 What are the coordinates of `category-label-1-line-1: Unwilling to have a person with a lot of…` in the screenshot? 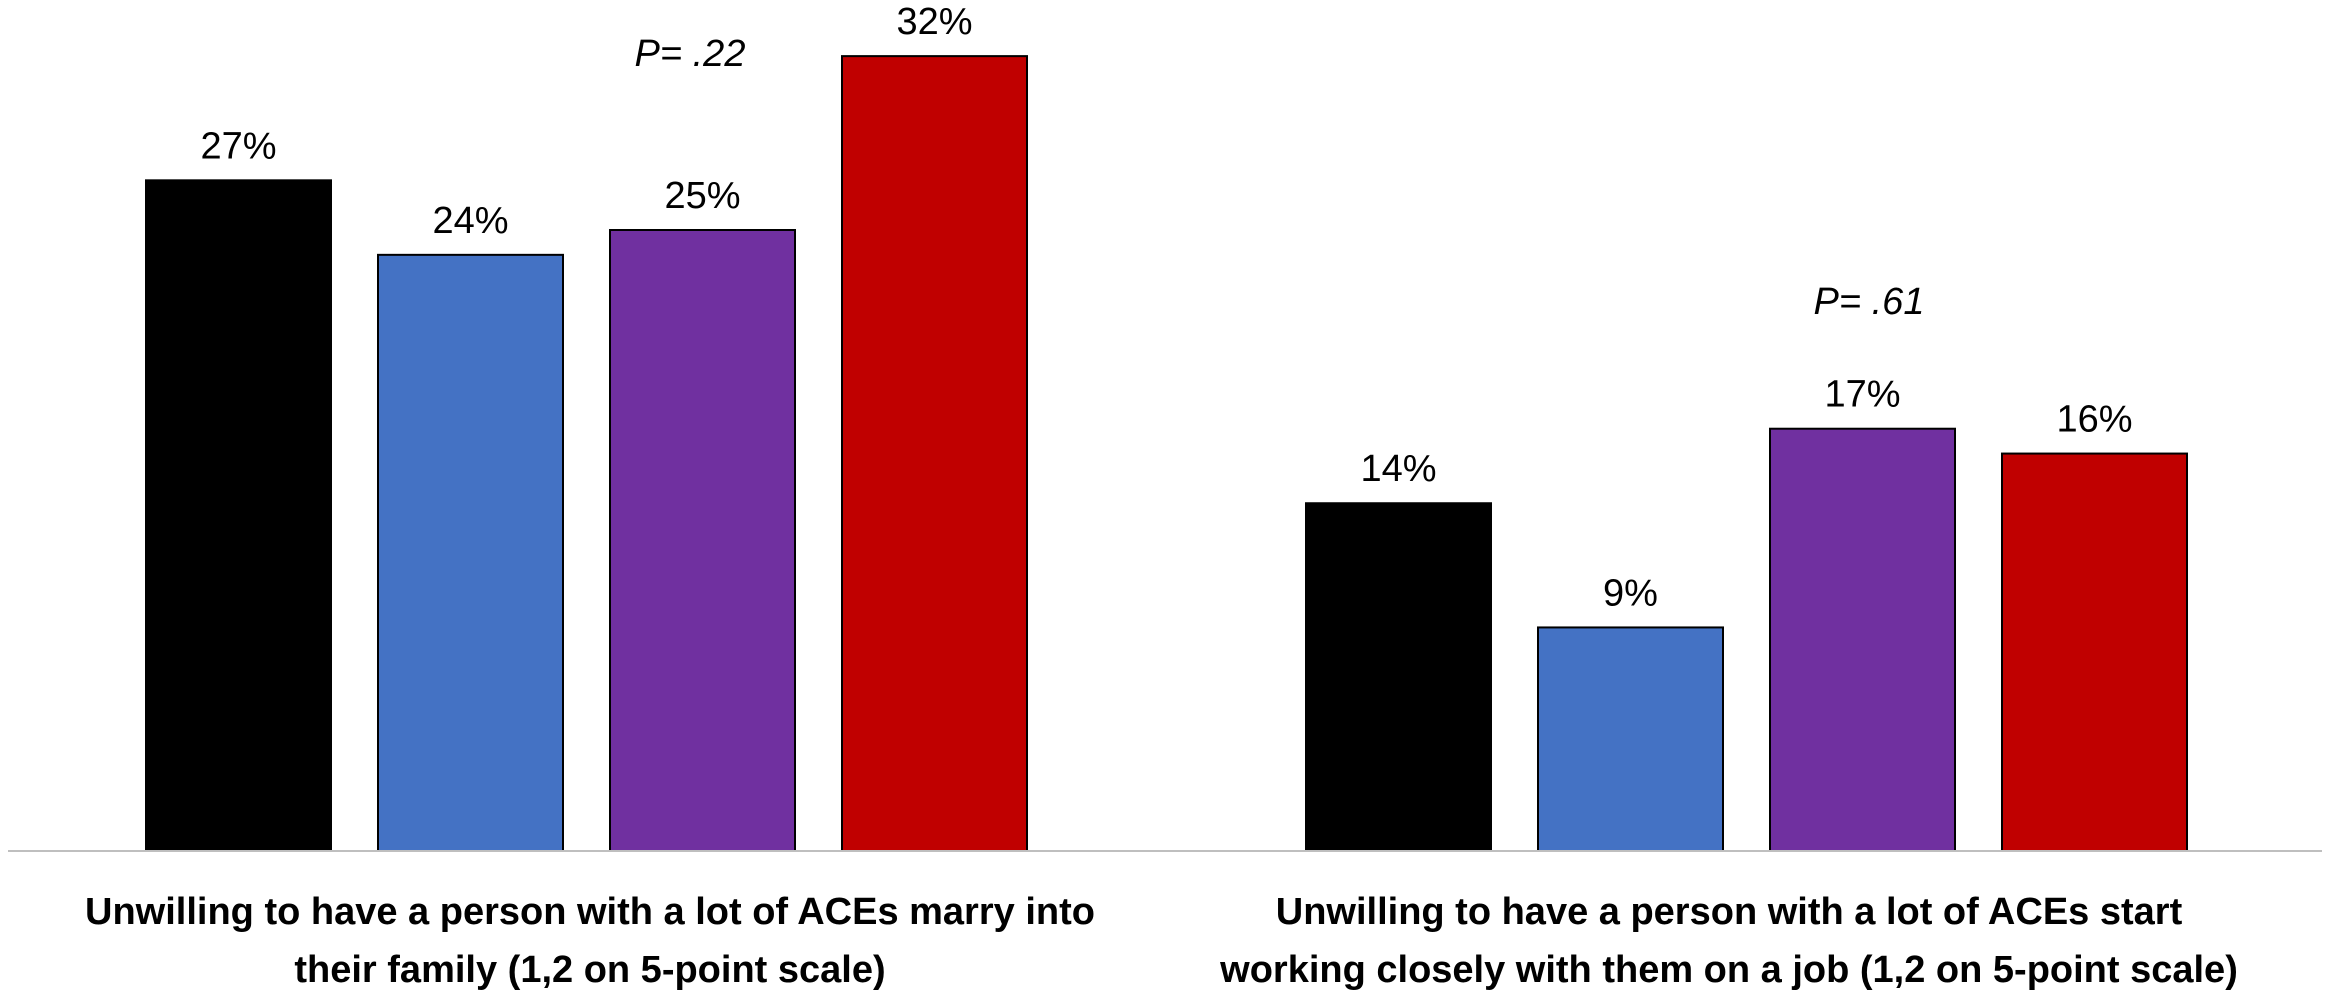 It's located at (590, 912).